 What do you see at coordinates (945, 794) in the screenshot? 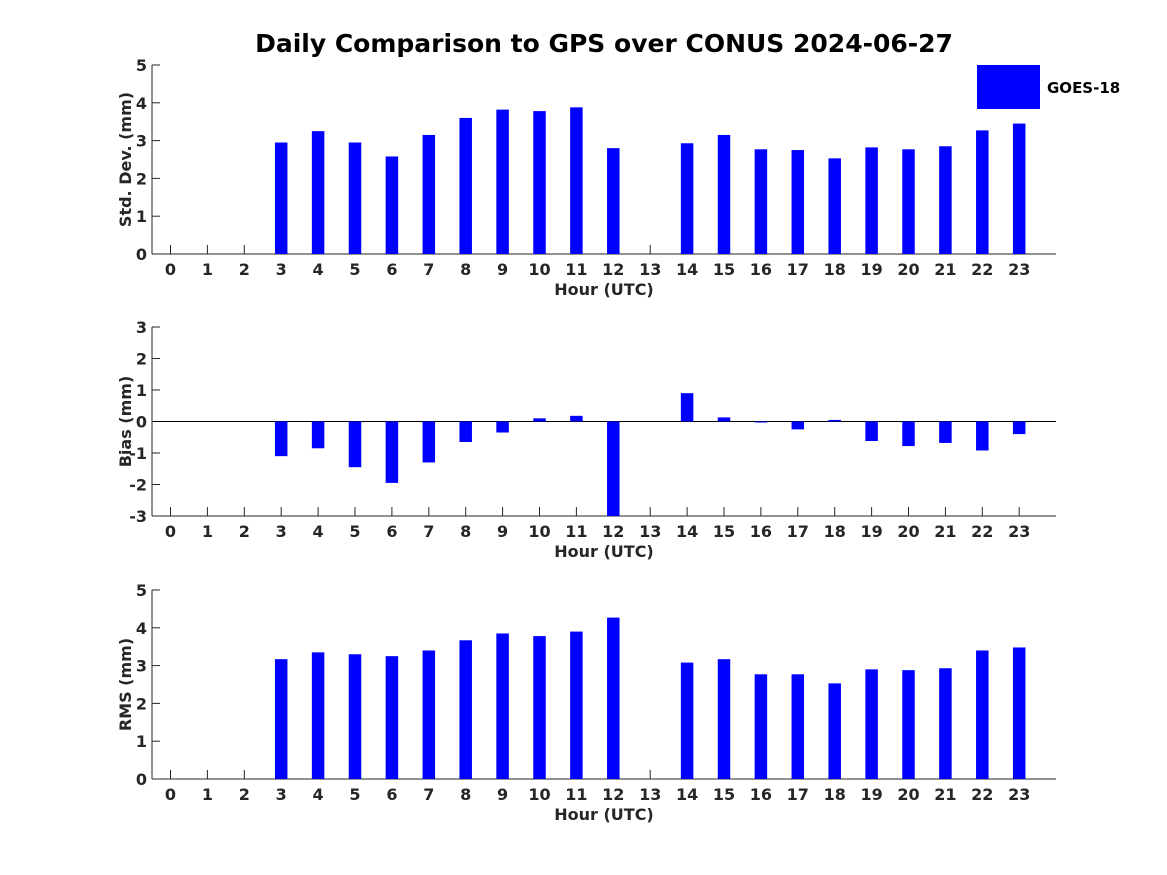
I see `rms-x-tick-label: 21` at bounding box center [945, 794].